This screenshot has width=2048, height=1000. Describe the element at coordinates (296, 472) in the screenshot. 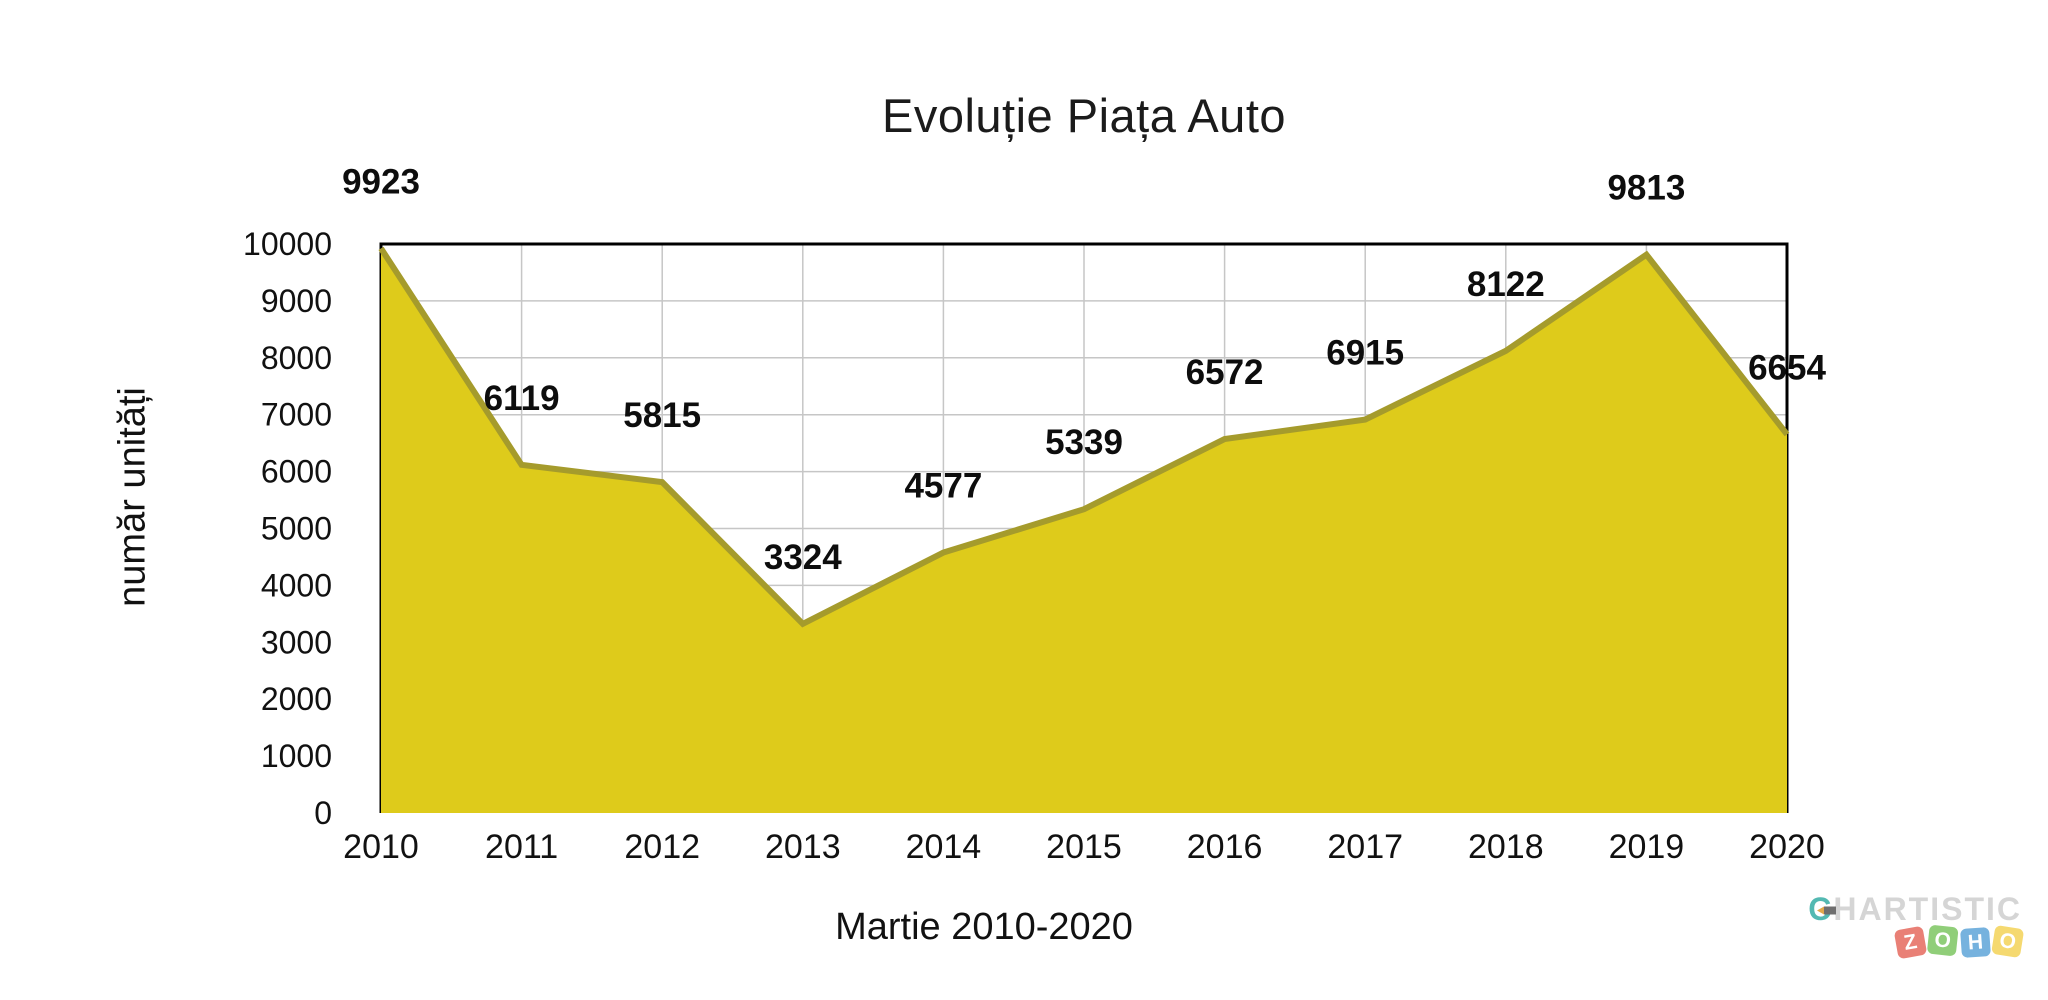

I see `y-tick-label: 6000` at that location.